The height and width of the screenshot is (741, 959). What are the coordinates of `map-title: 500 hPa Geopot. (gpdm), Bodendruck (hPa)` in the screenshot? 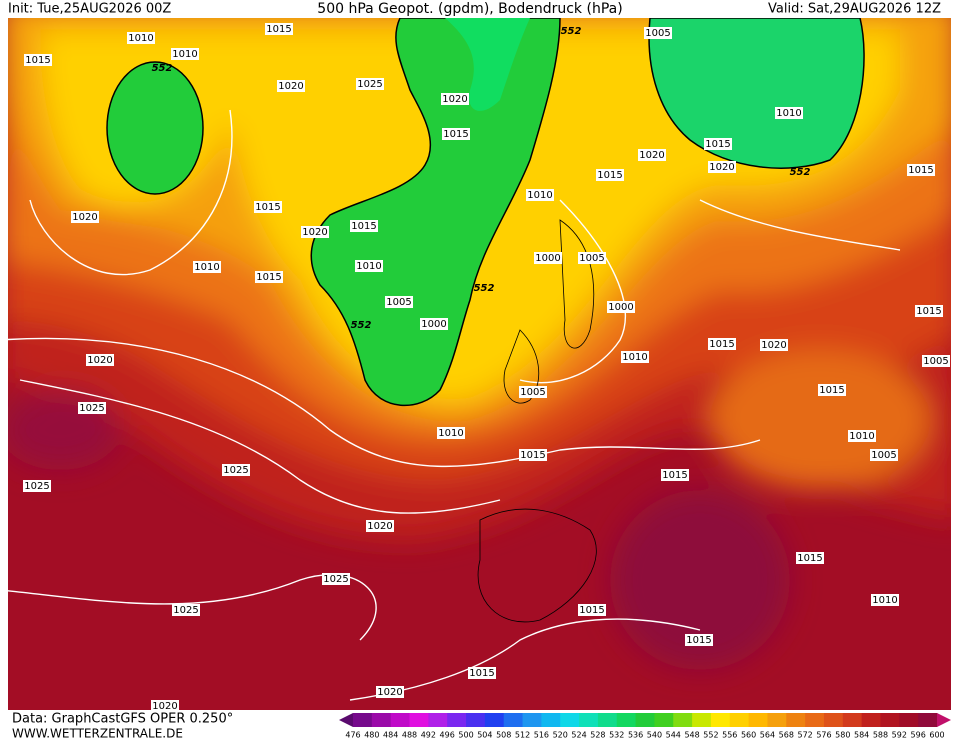 It's located at (469, 9).